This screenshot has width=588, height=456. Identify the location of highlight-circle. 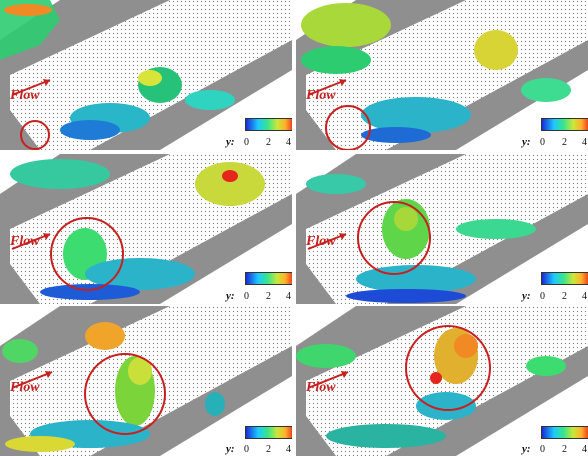
(35, 135).